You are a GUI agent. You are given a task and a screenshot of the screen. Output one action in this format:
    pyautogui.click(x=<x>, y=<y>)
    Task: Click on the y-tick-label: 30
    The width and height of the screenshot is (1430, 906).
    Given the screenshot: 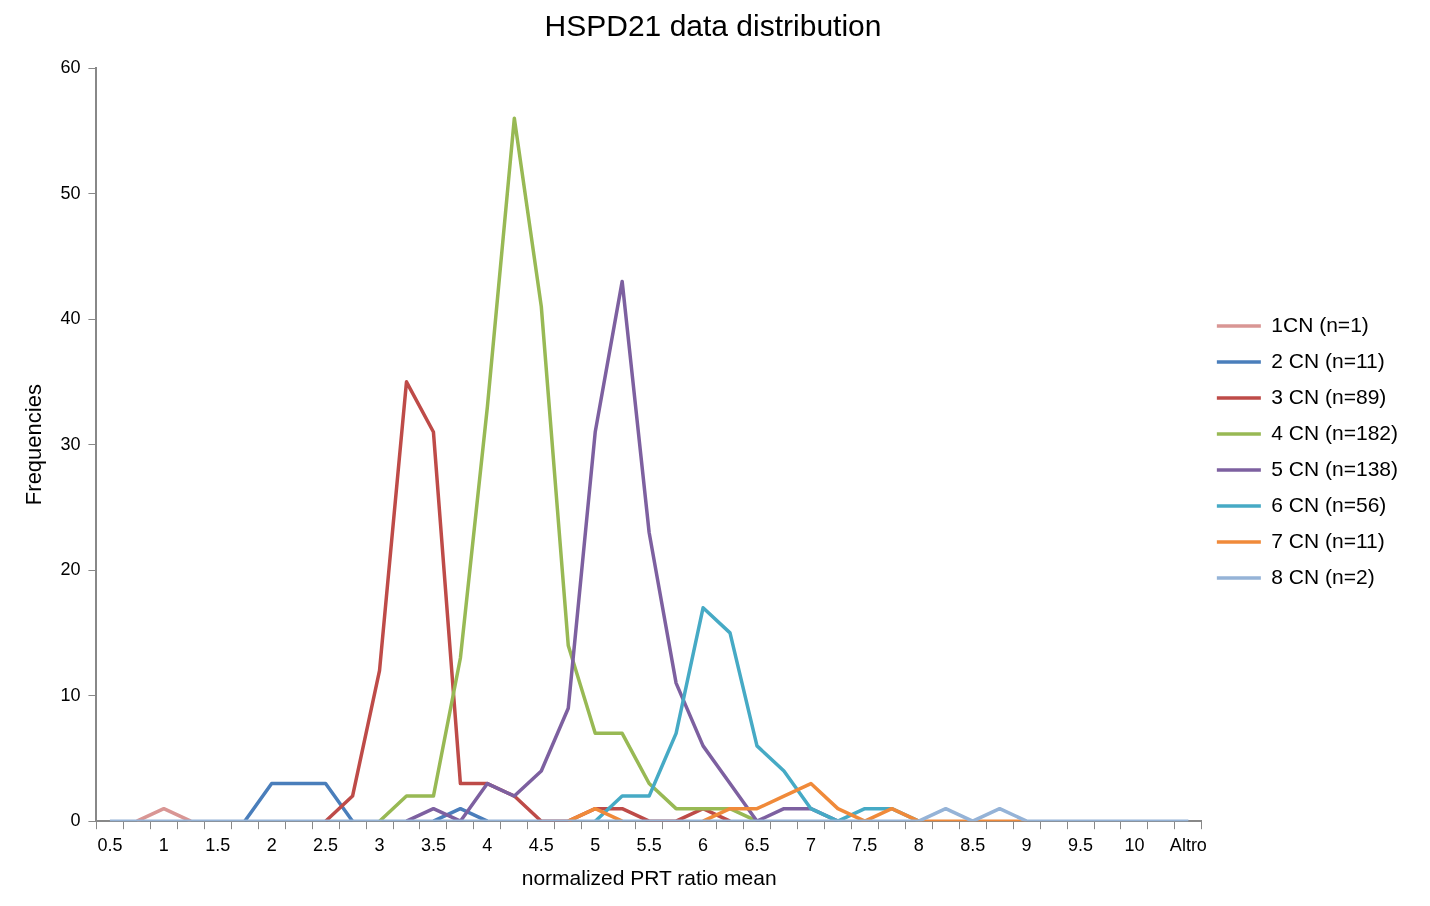 What is the action you would take?
    pyautogui.click(x=70, y=443)
    